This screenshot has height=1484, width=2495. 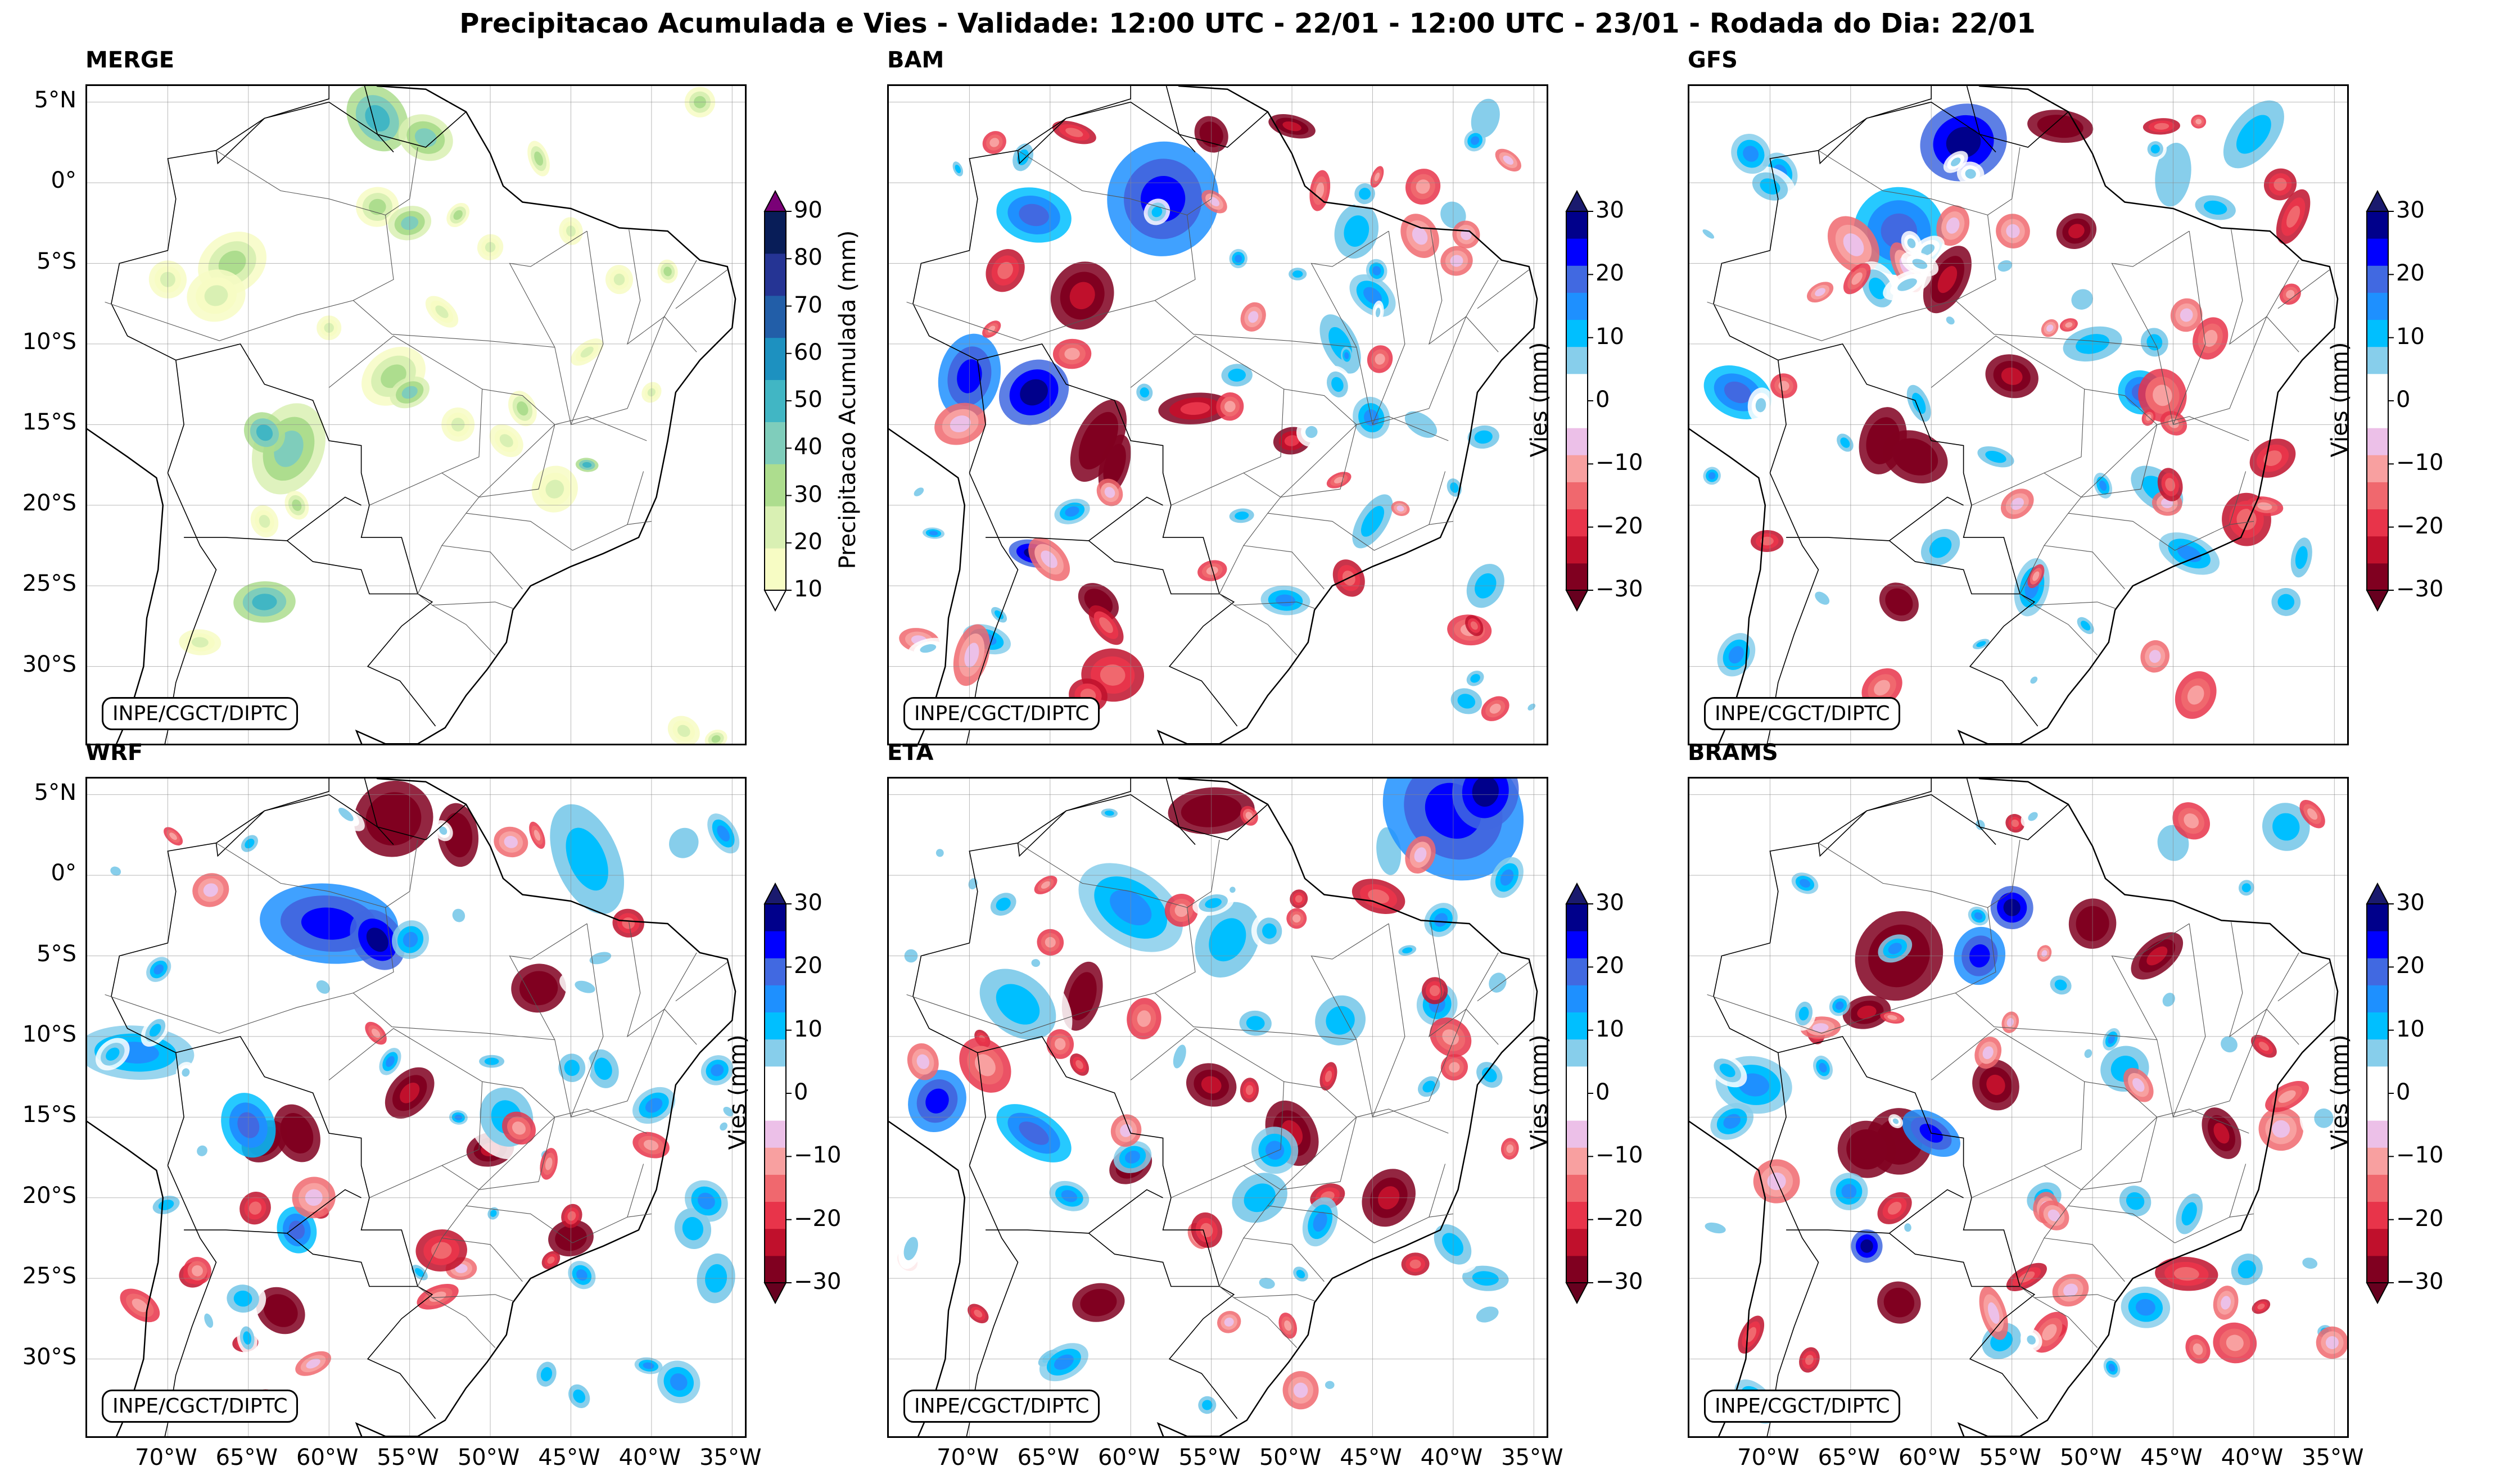 What do you see at coordinates (327, 1458) in the screenshot?
I see `lon-tick-label: 60°W` at bounding box center [327, 1458].